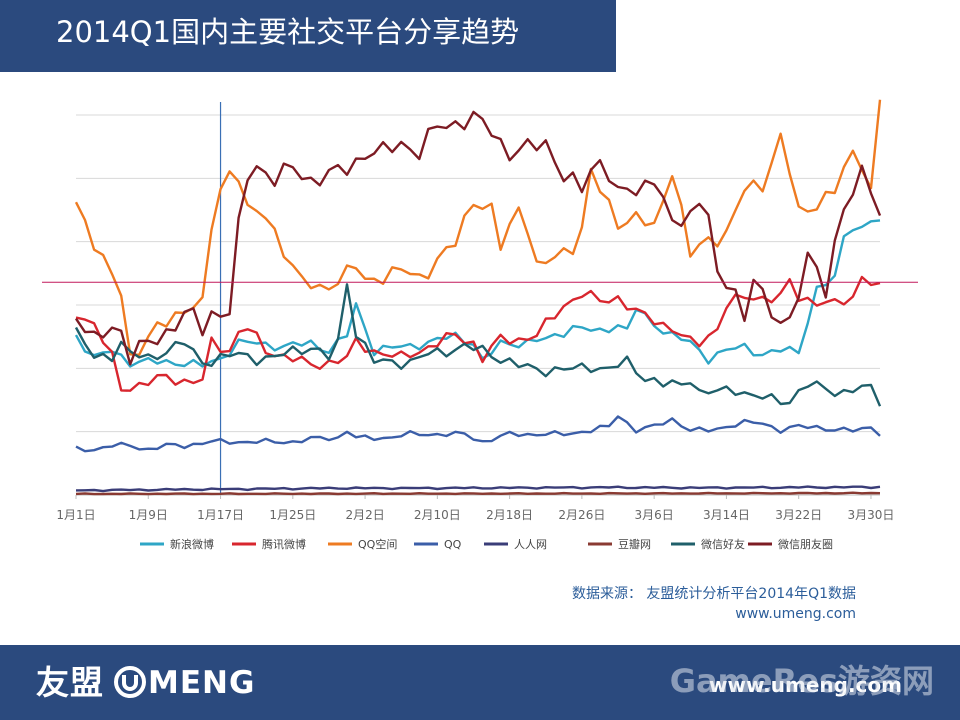 This screenshot has height=720, width=960. What do you see at coordinates (192, 544) in the screenshot?
I see `legend-label: 新浪微博` at bounding box center [192, 544].